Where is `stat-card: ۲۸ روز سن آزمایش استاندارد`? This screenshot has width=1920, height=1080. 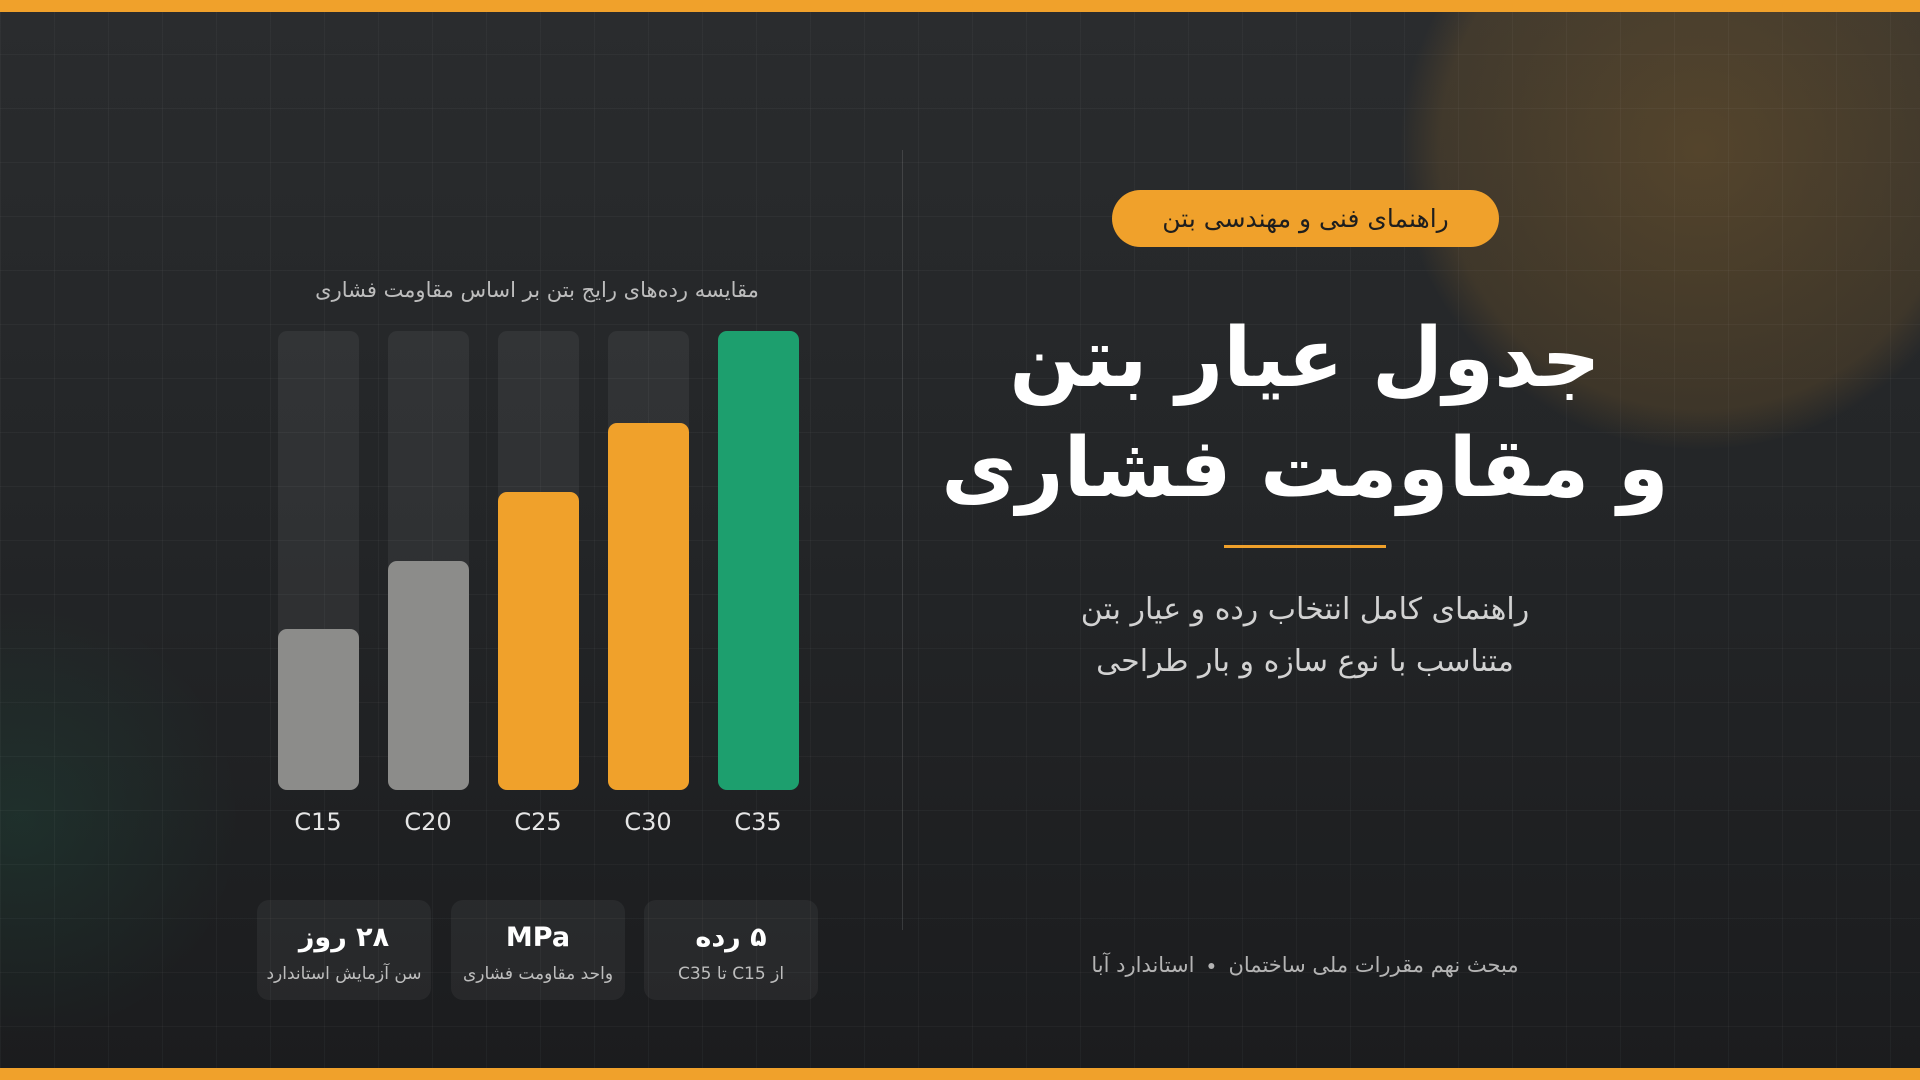 stat-card: ۲۸ روز سن آزمایش استاندارد is located at coordinates (344, 950).